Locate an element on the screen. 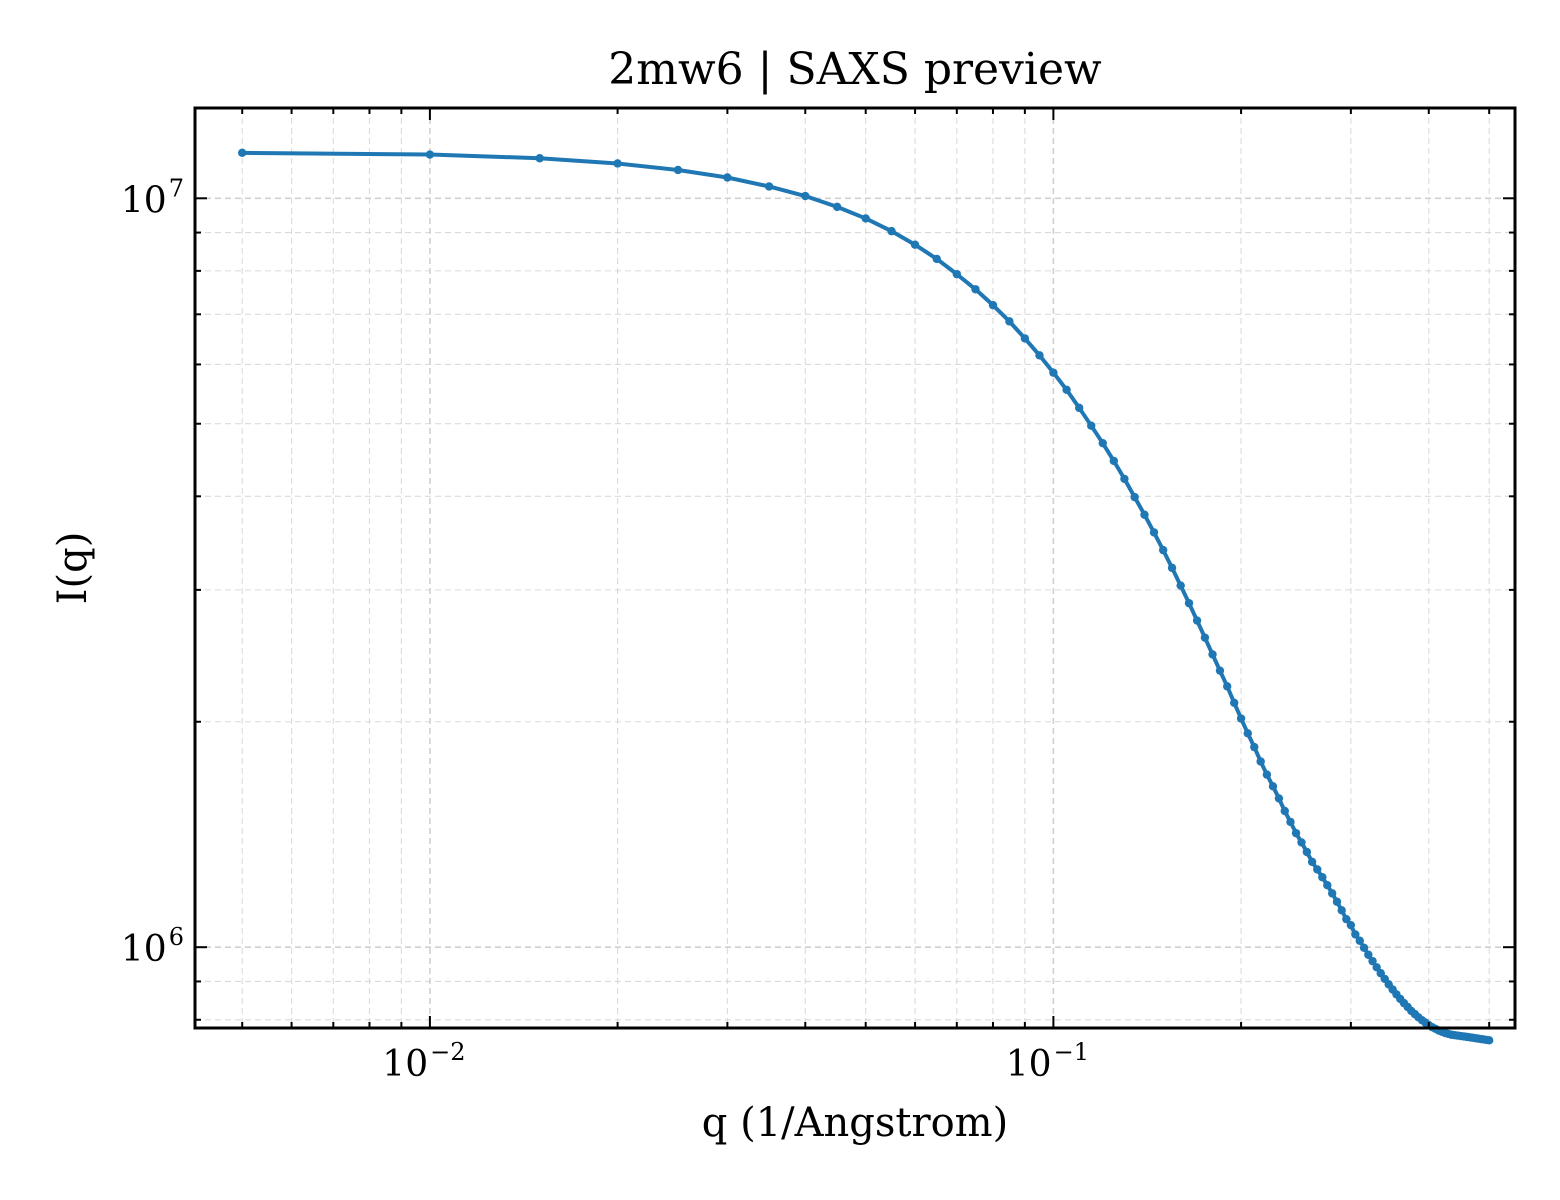  y-axis-label: I(q) is located at coordinates (73, 568).